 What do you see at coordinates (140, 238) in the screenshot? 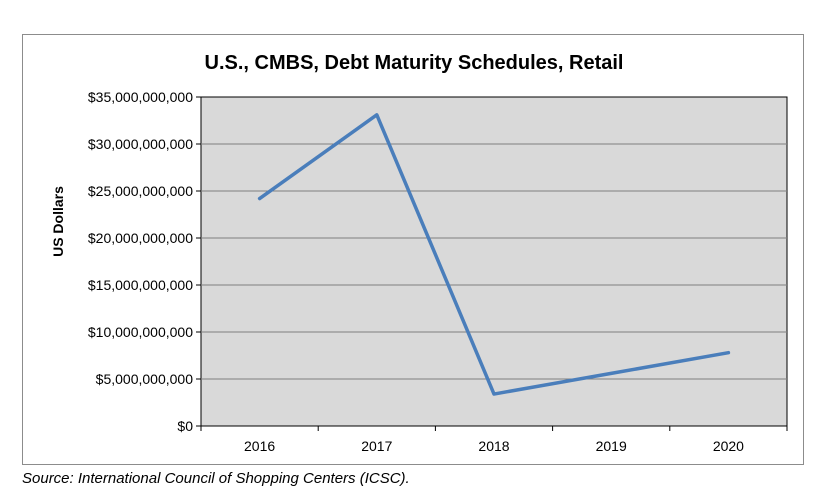
I see `y-tick-label: $20,000,000,000` at bounding box center [140, 238].